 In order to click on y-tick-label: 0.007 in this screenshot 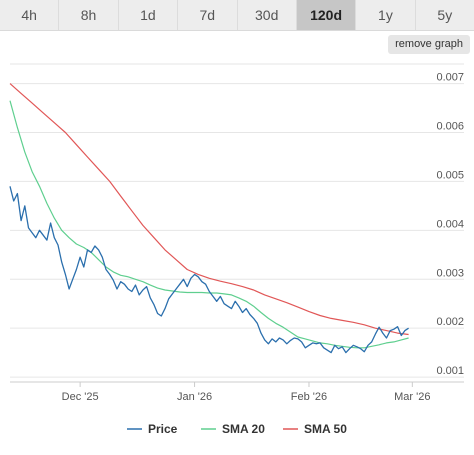, I will do `click(450, 78)`.